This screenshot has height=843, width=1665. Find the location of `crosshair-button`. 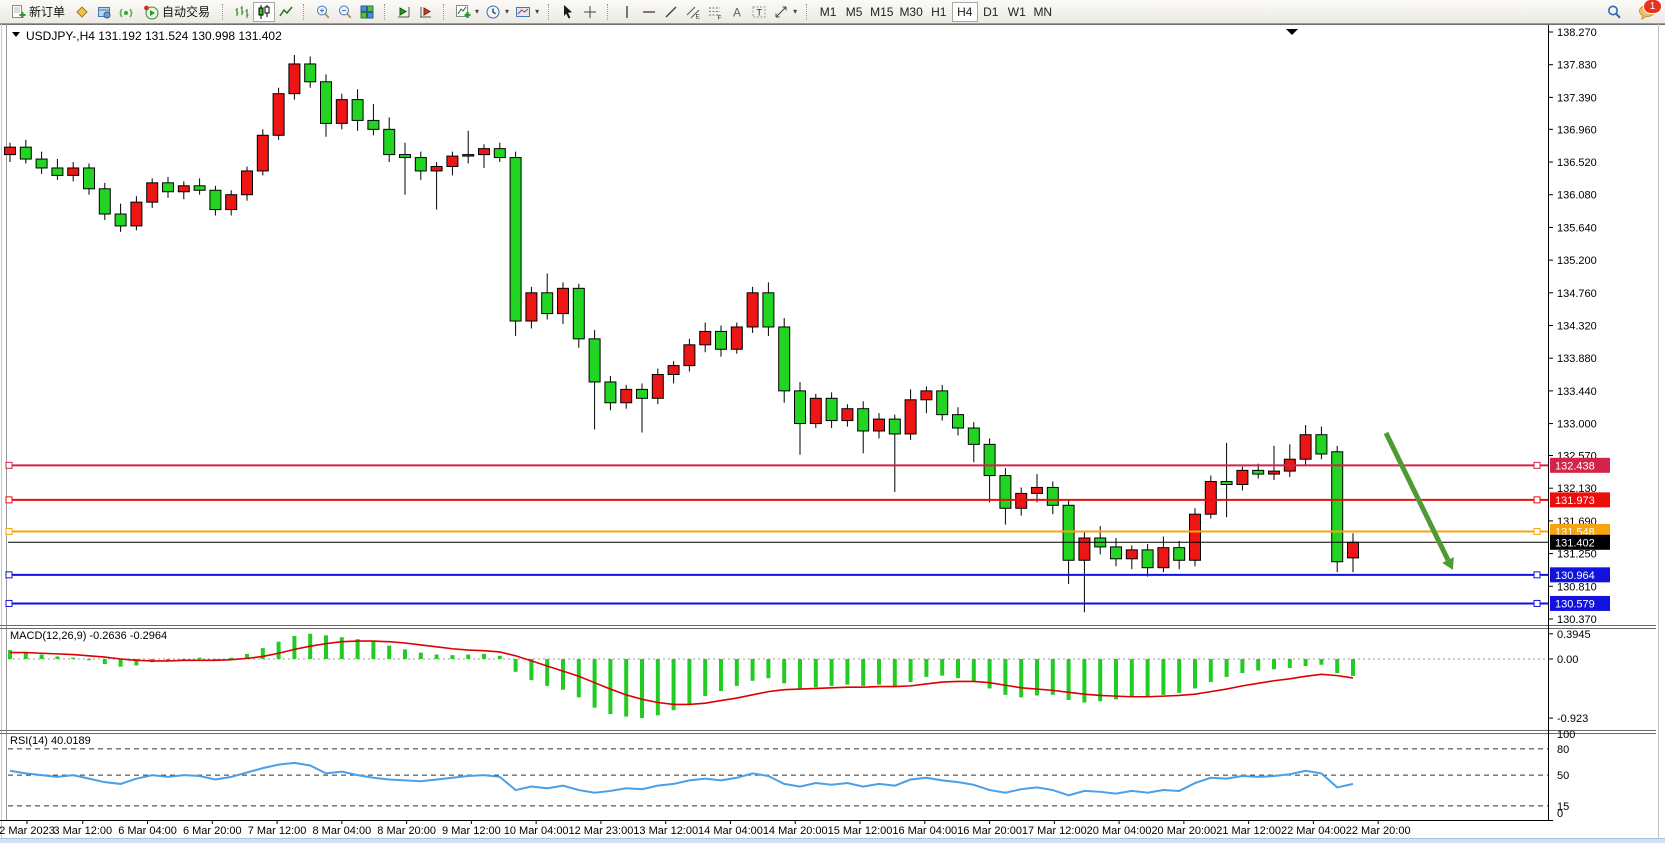

crosshair-button is located at coordinates (590, 12).